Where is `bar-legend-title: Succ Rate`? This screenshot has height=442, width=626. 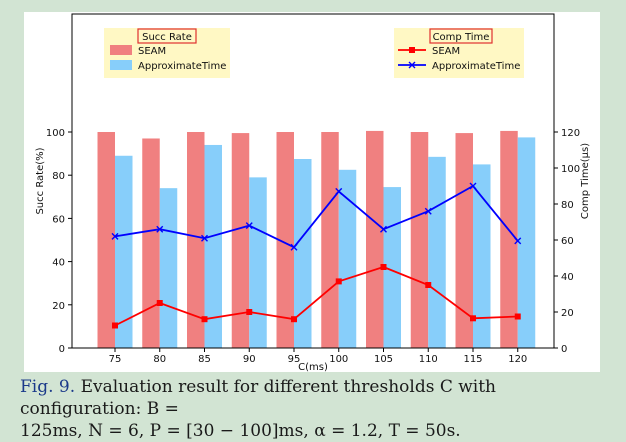 bar-legend-title: Succ Rate is located at coordinates (167, 37).